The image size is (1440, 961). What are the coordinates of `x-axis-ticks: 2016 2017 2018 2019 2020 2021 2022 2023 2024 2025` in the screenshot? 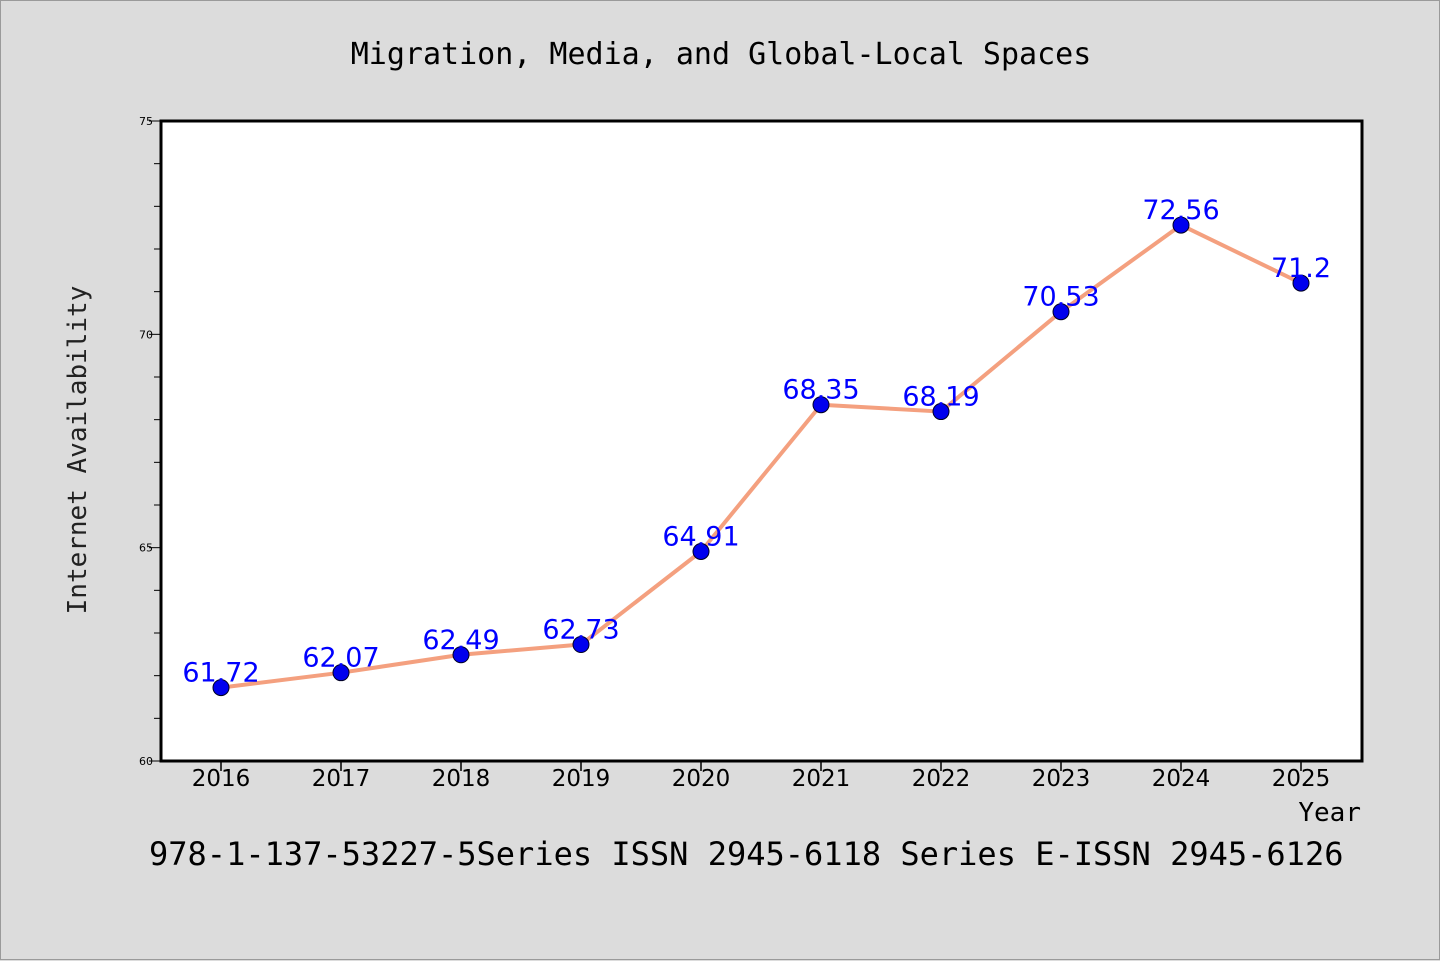 It's located at (761, 776).